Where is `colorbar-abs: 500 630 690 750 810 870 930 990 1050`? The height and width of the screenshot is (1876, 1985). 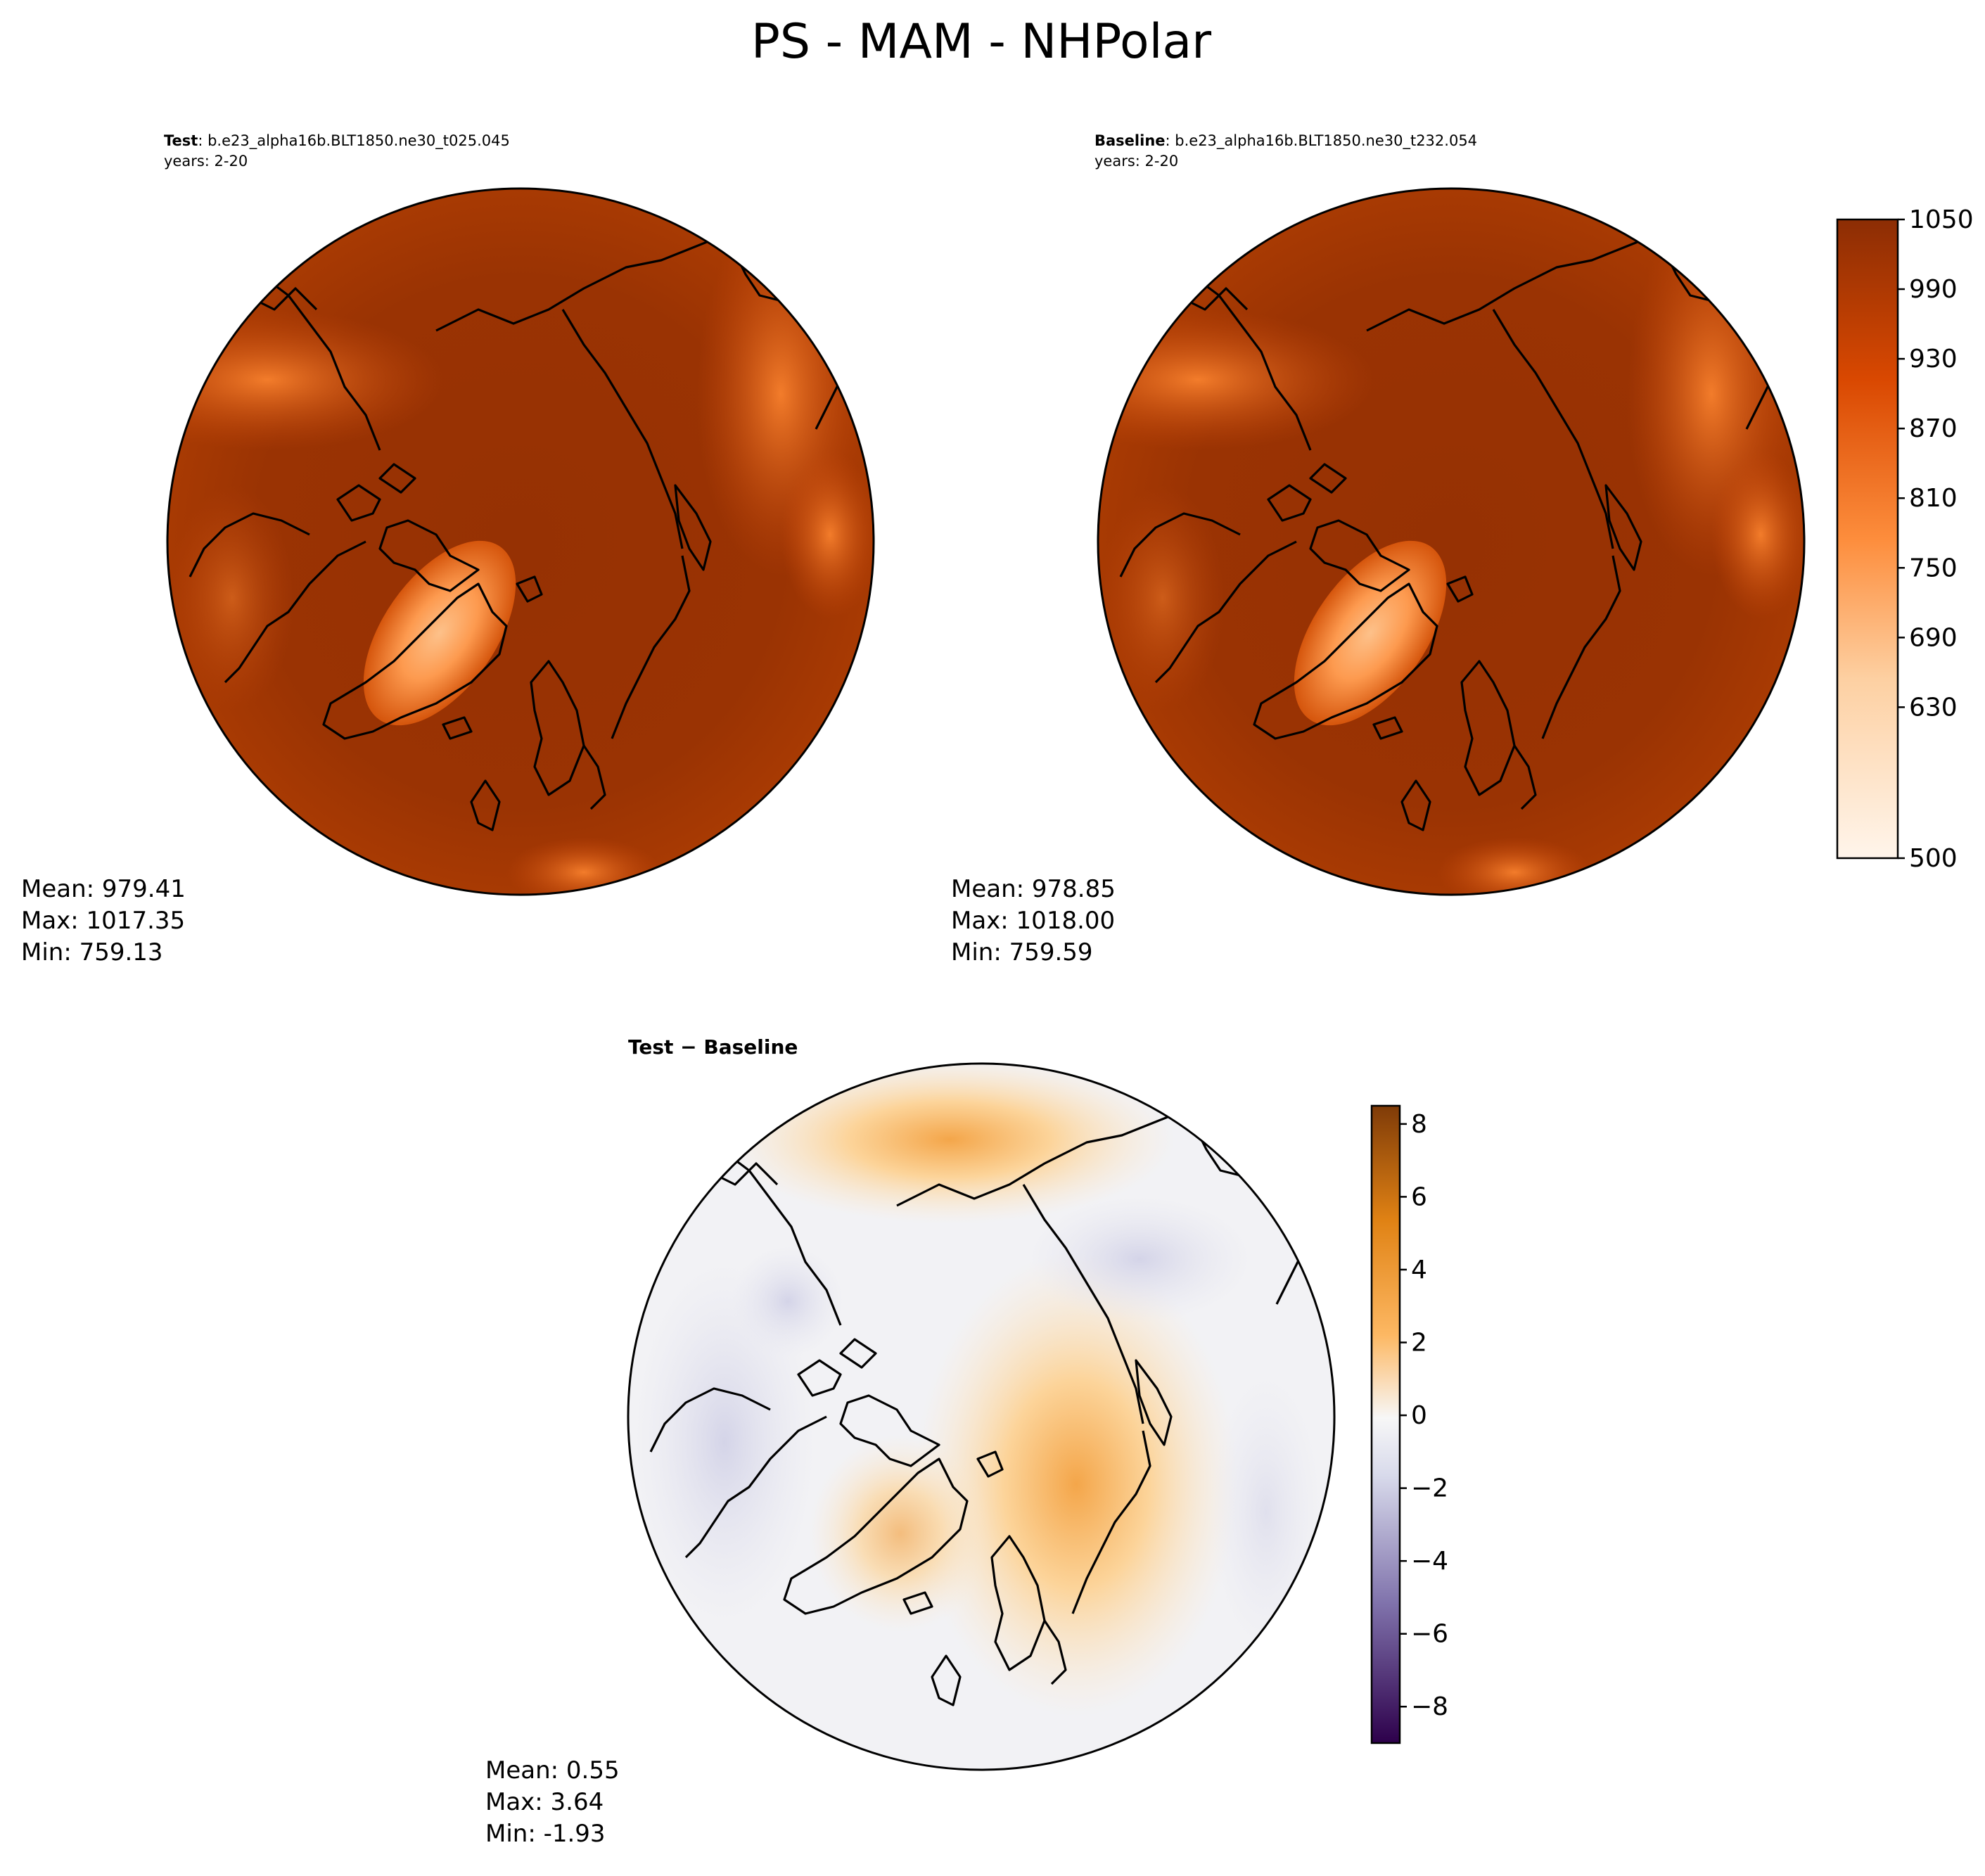 colorbar-abs: 500 630 690 750 810 870 930 990 1050 is located at coordinates (1905, 539).